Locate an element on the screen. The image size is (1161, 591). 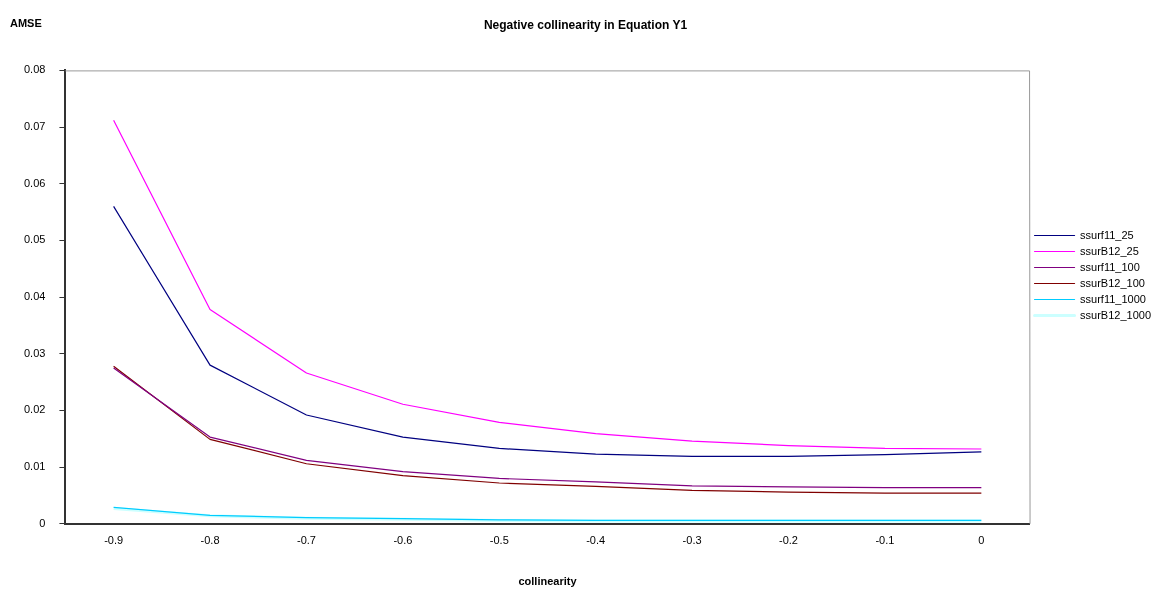
legend-label: ssurf11_1000 is located at coordinates (1113, 298).